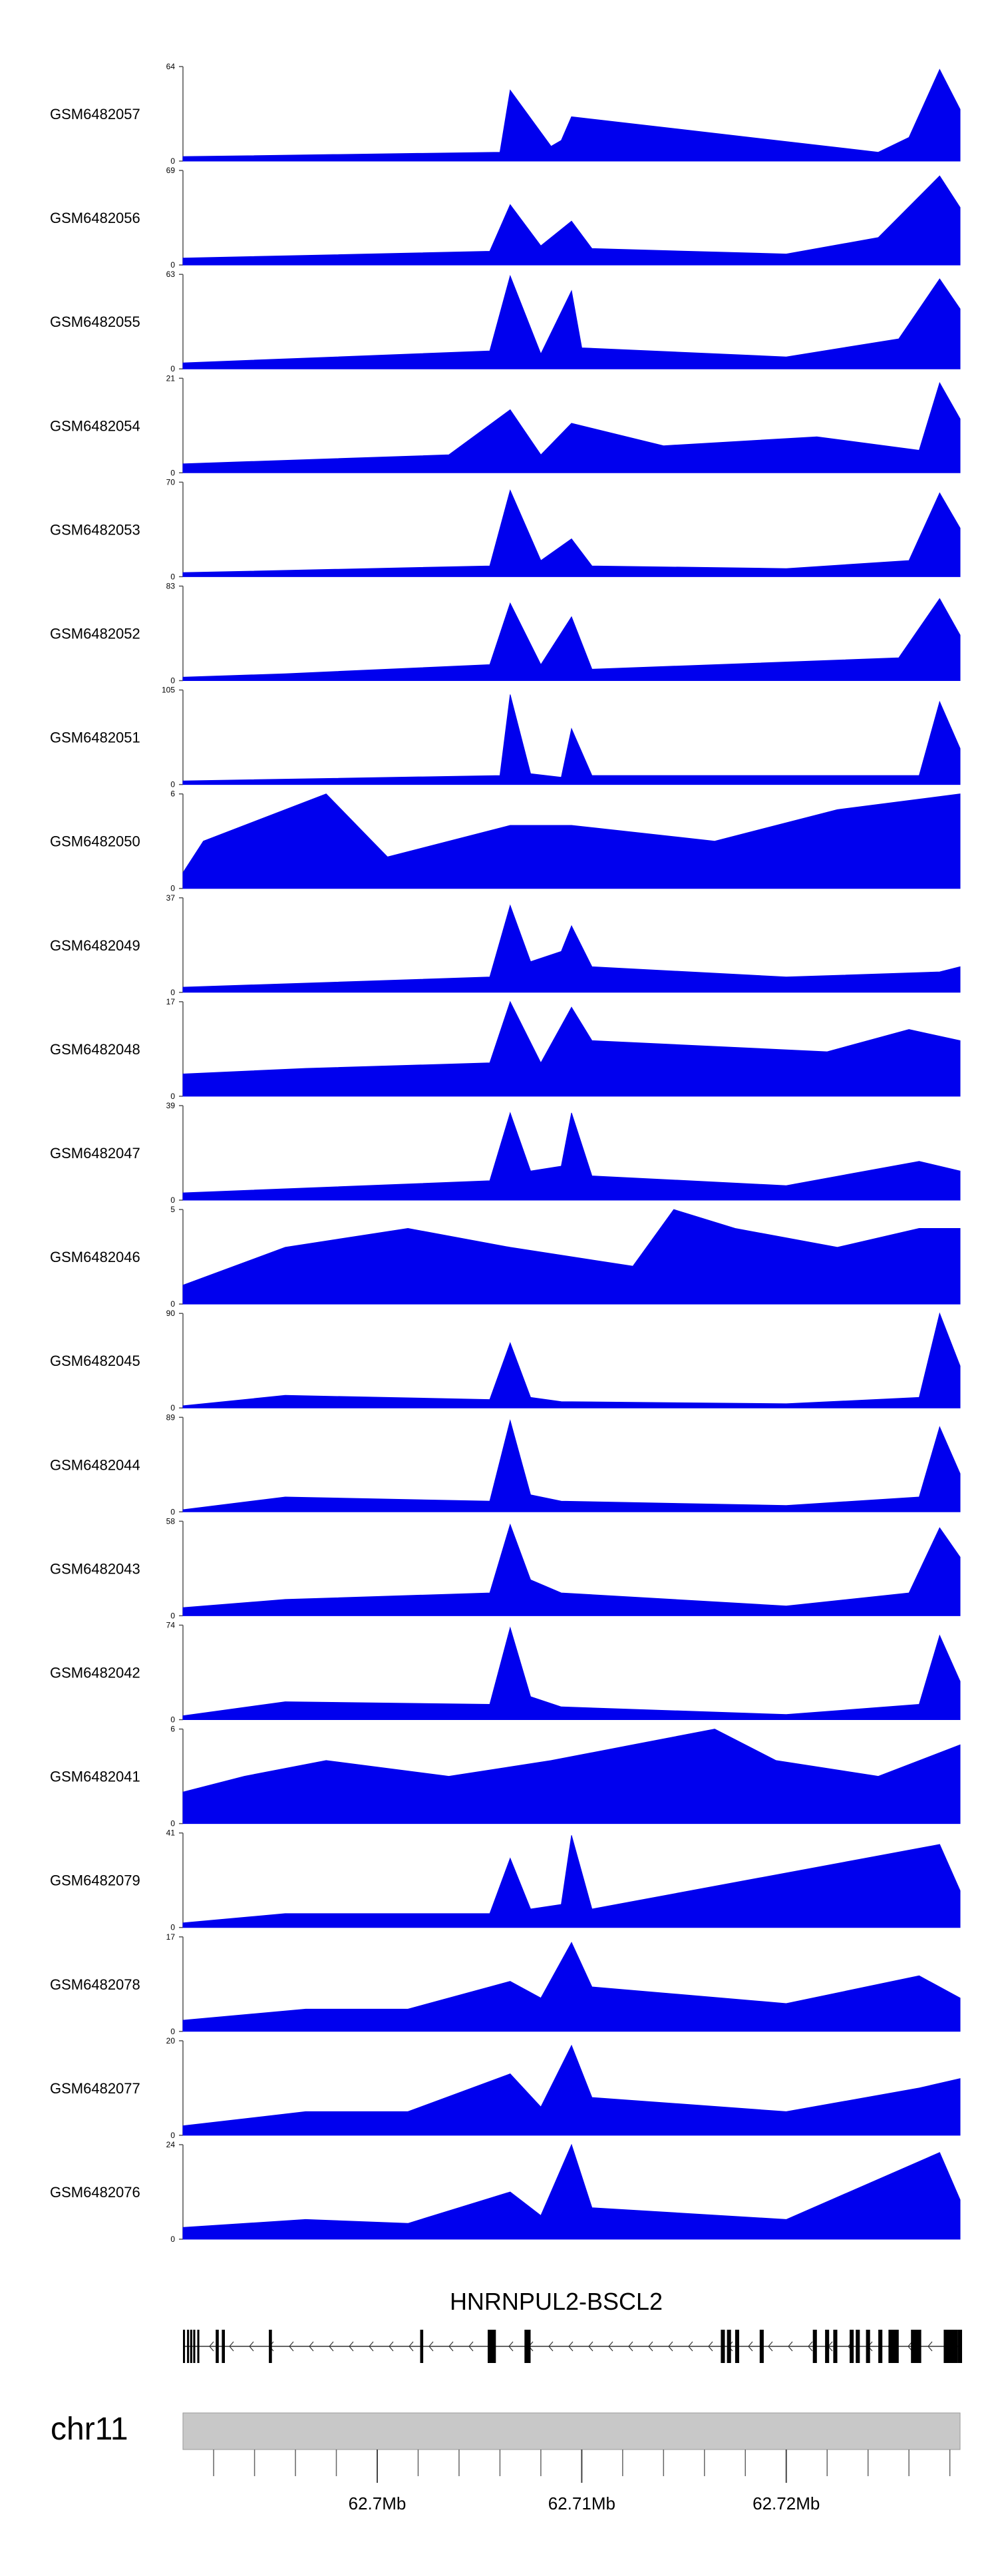 Image resolution: width=998 pixels, height=2576 pixels. Describe the element at coordinates (505, 1984) in the screenshot. I see `track-GSM6482078: GSM6482078 17 0` at that location.